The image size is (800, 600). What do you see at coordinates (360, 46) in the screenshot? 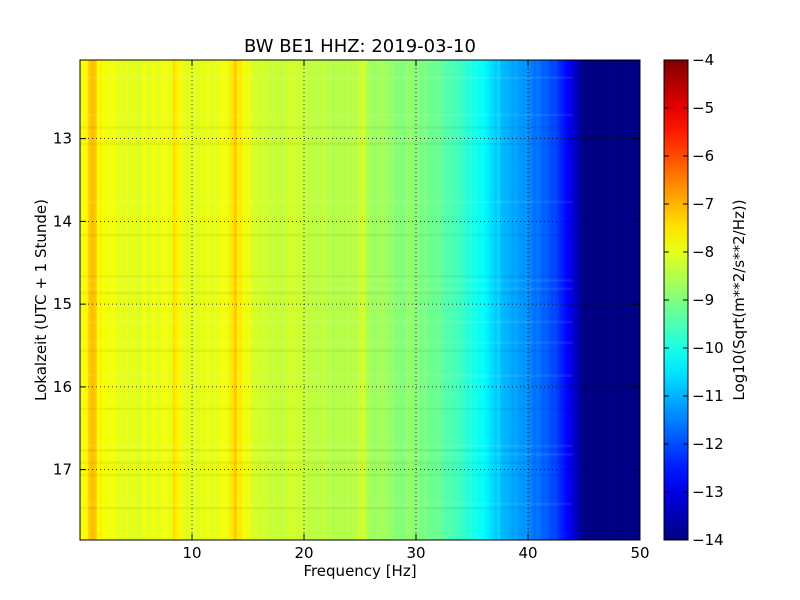
I see `chart-title: BW BE1 HHZ: 2019-03-10` at bounding box center [360, 46].